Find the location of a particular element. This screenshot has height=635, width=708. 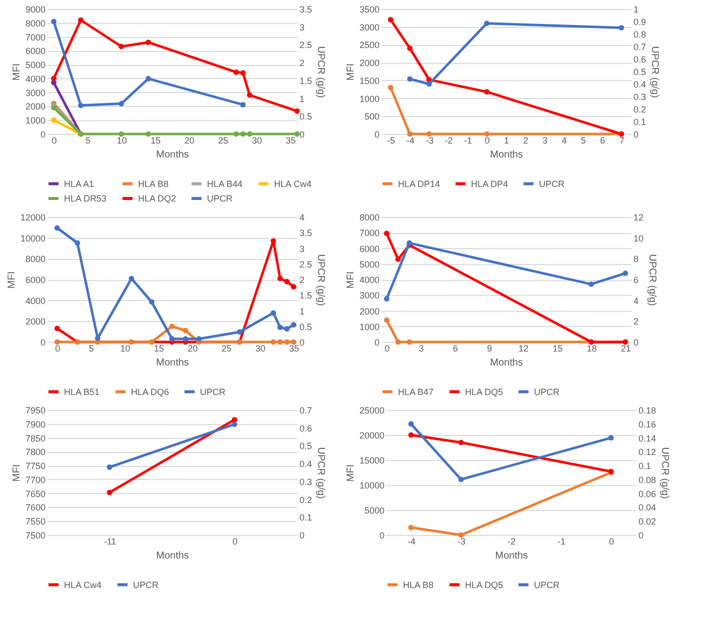

y2-tick-label: 1 is located at coordinates (636, 9).